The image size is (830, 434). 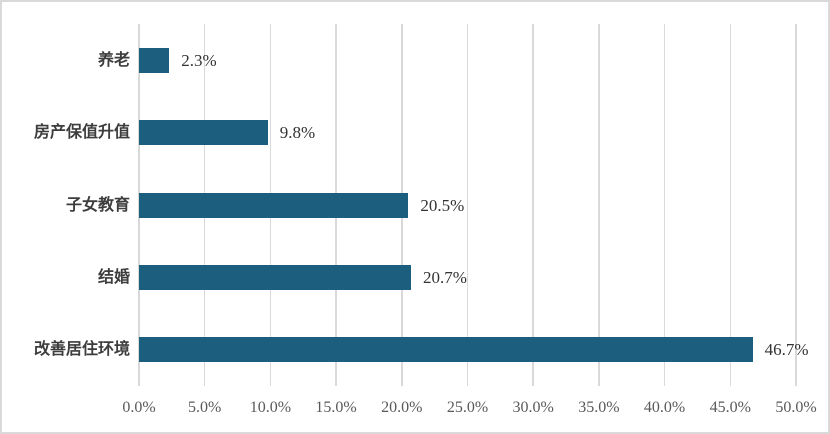 What do you see at coordinates (444, 277) in the screenshot?
I see `value-label: 20.7%` at bounding box center [444, 277].